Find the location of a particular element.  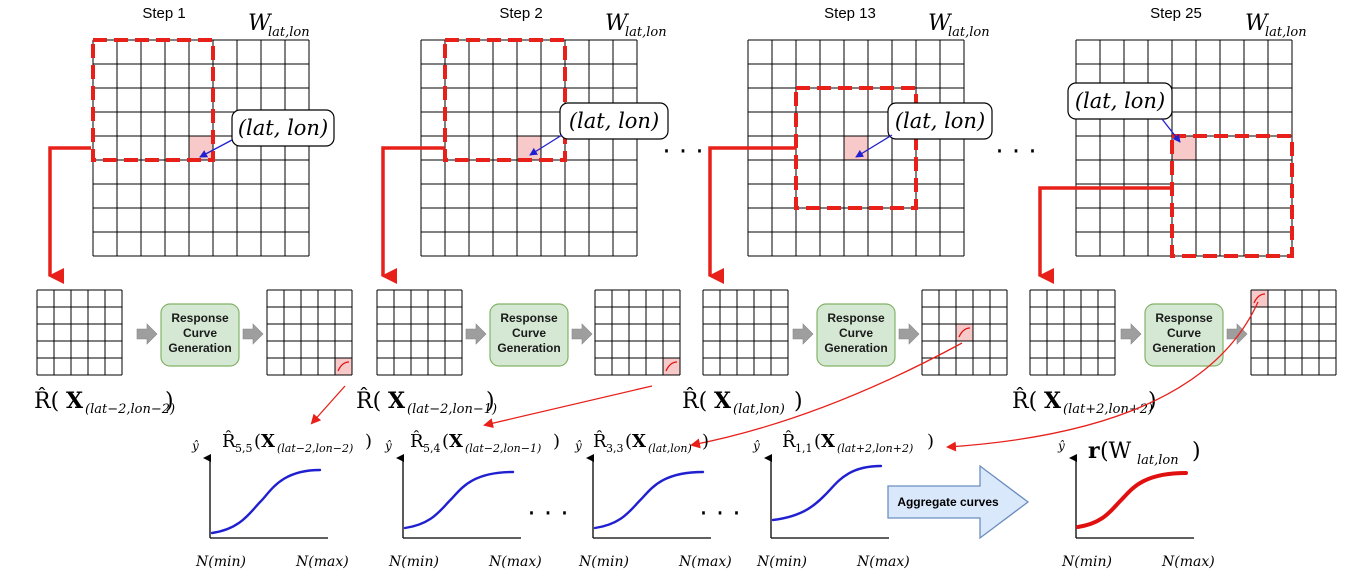

svg-text: (W is located at coordinates (1116, 451).